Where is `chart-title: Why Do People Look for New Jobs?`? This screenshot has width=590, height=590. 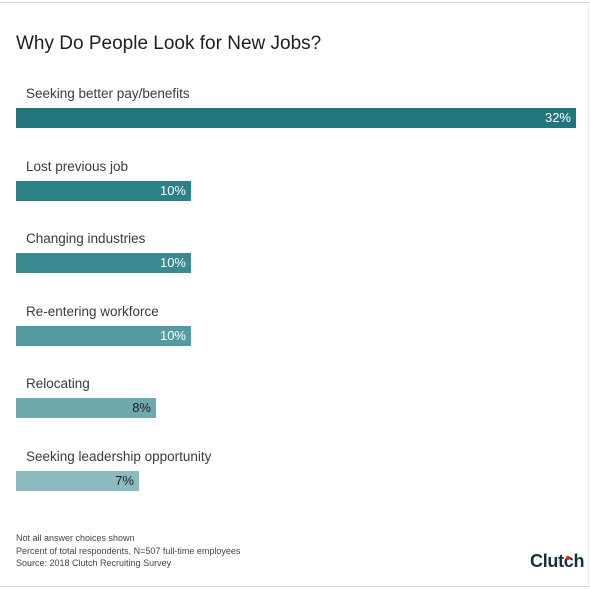
chart-title: Why Do People Look for New Jobs? is located at coordinates (169, 43).